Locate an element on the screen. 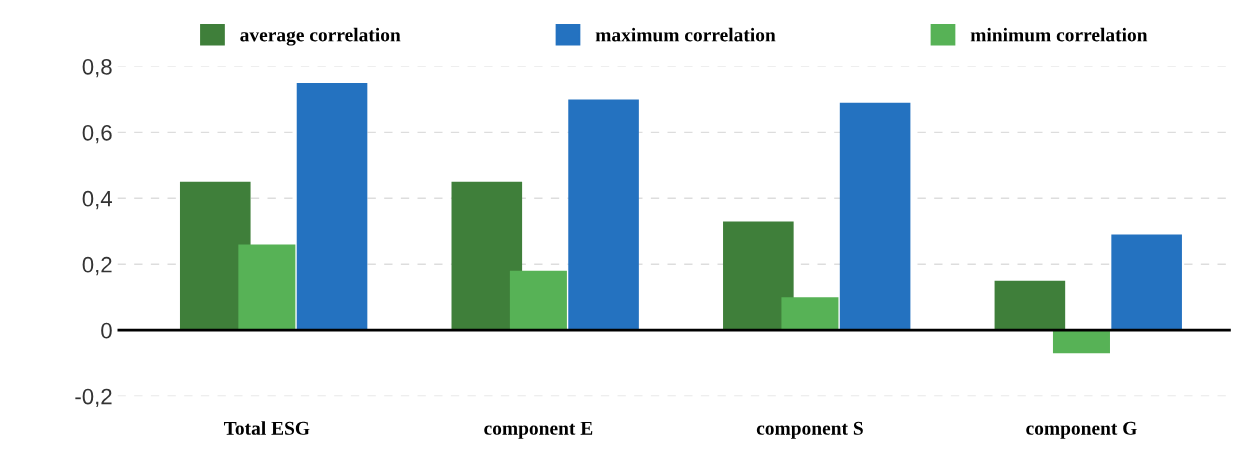  x-tick-label: component S is located at coordinates (809, 430).